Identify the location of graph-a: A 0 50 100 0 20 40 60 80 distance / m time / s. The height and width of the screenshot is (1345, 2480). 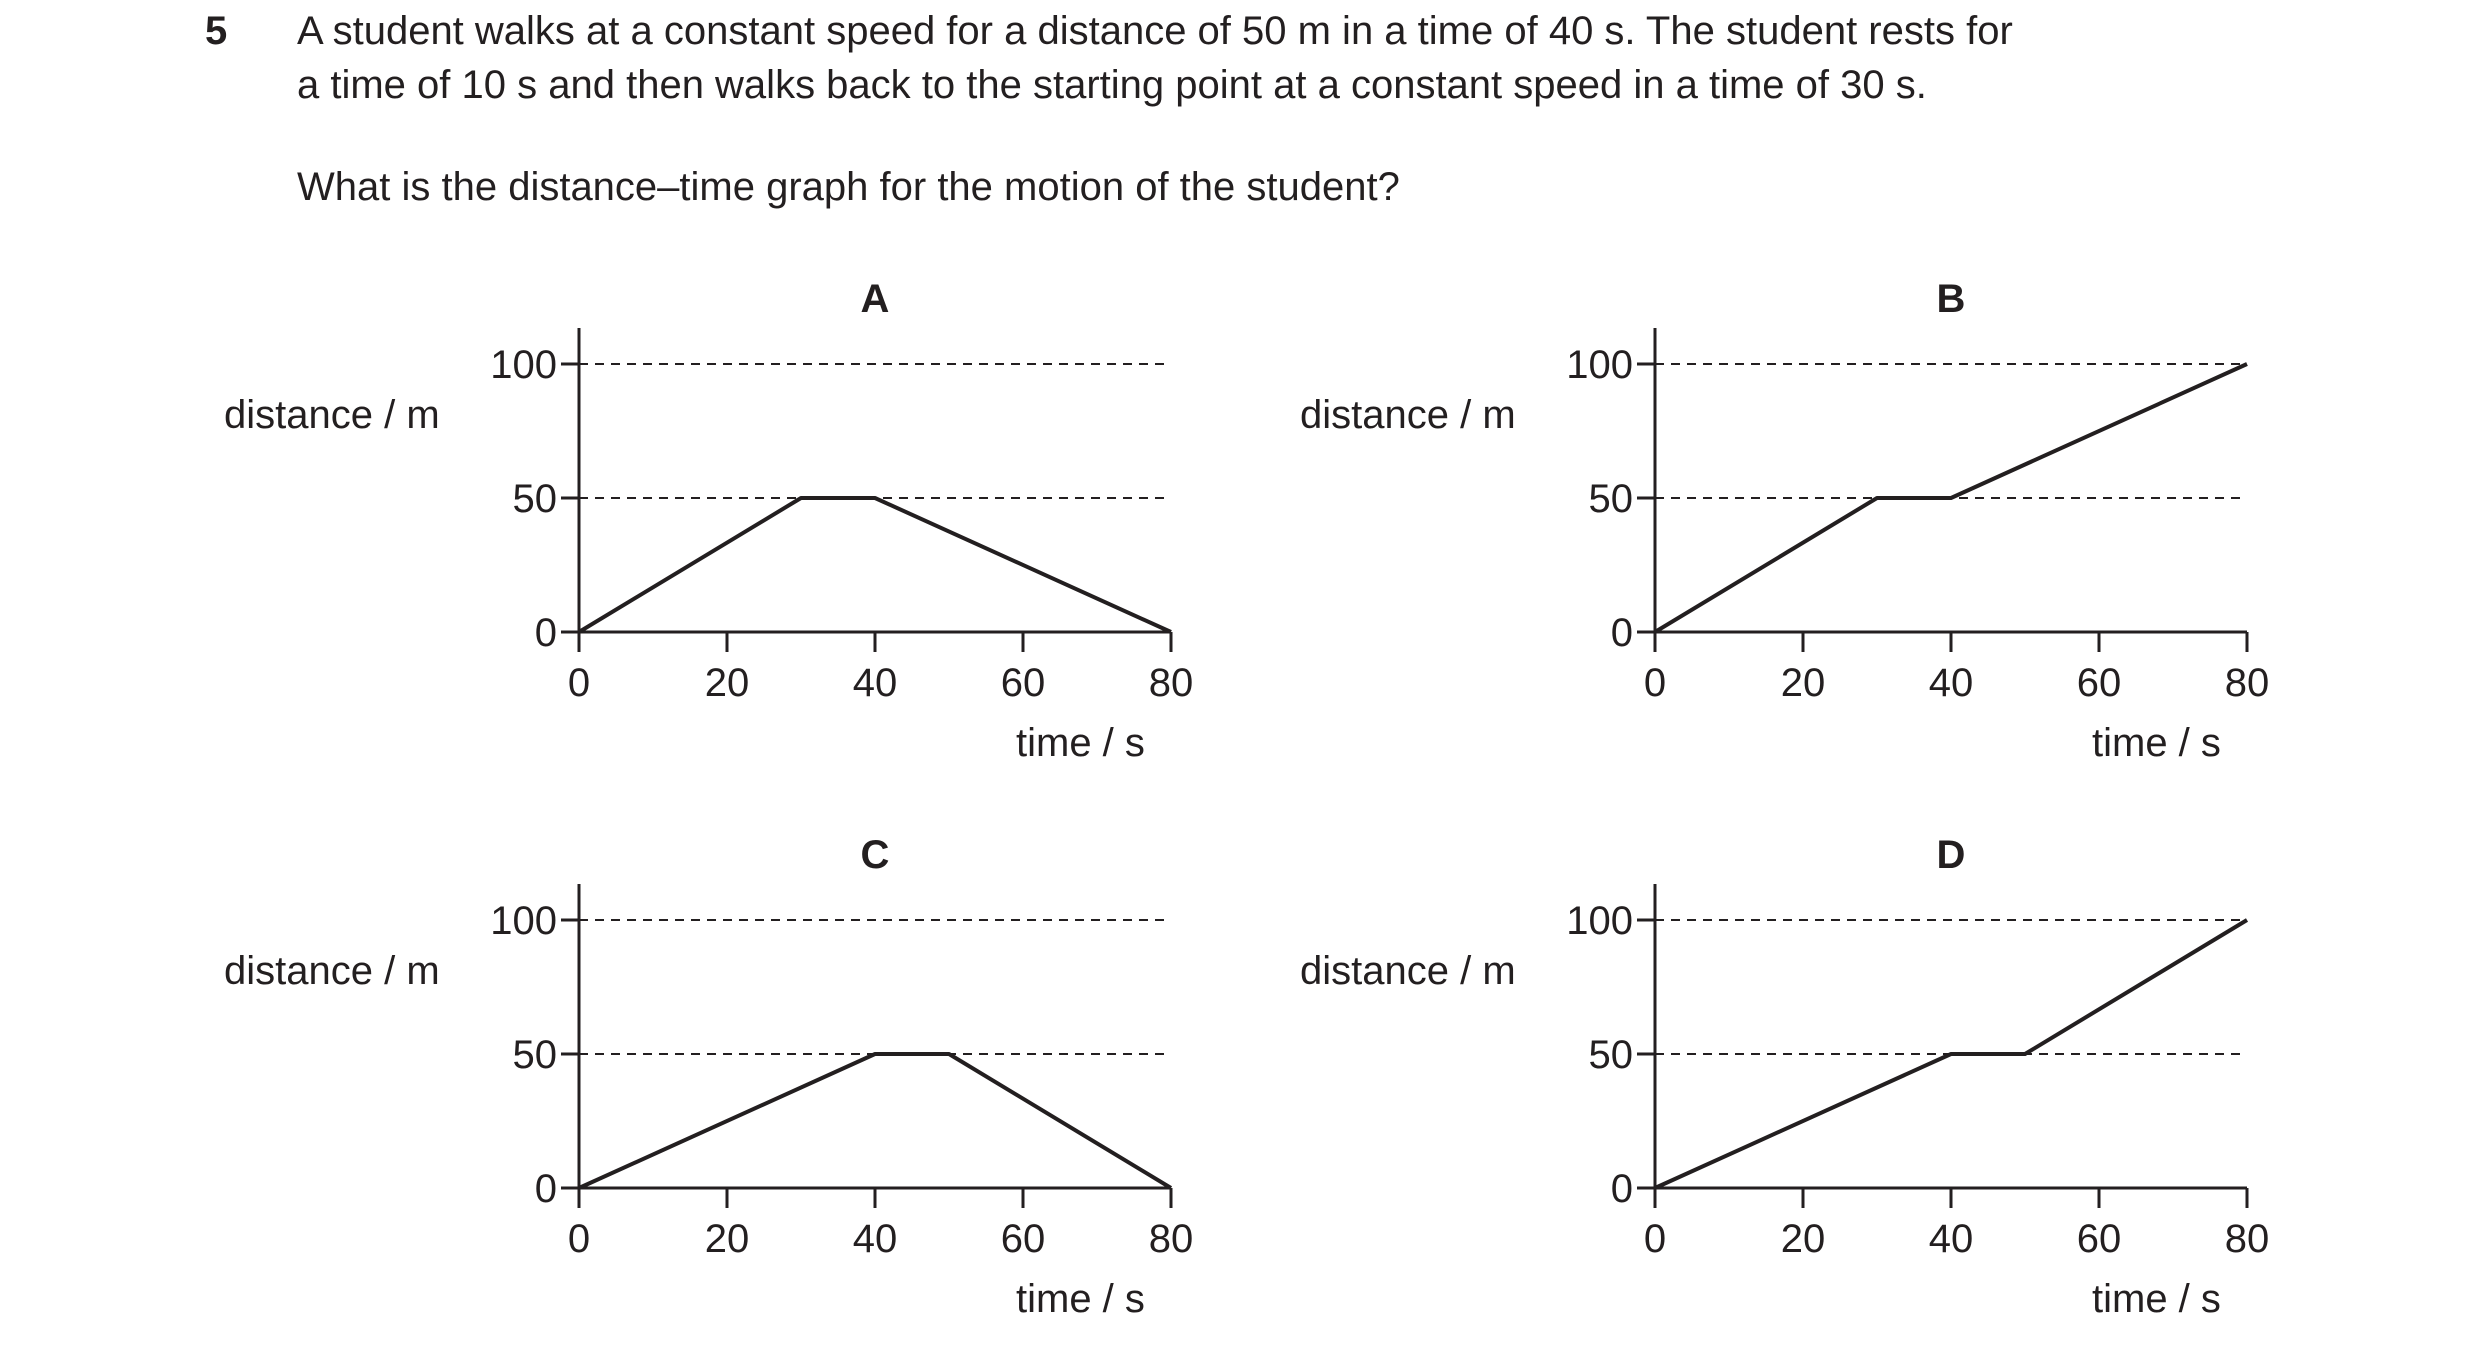
(708, 521).